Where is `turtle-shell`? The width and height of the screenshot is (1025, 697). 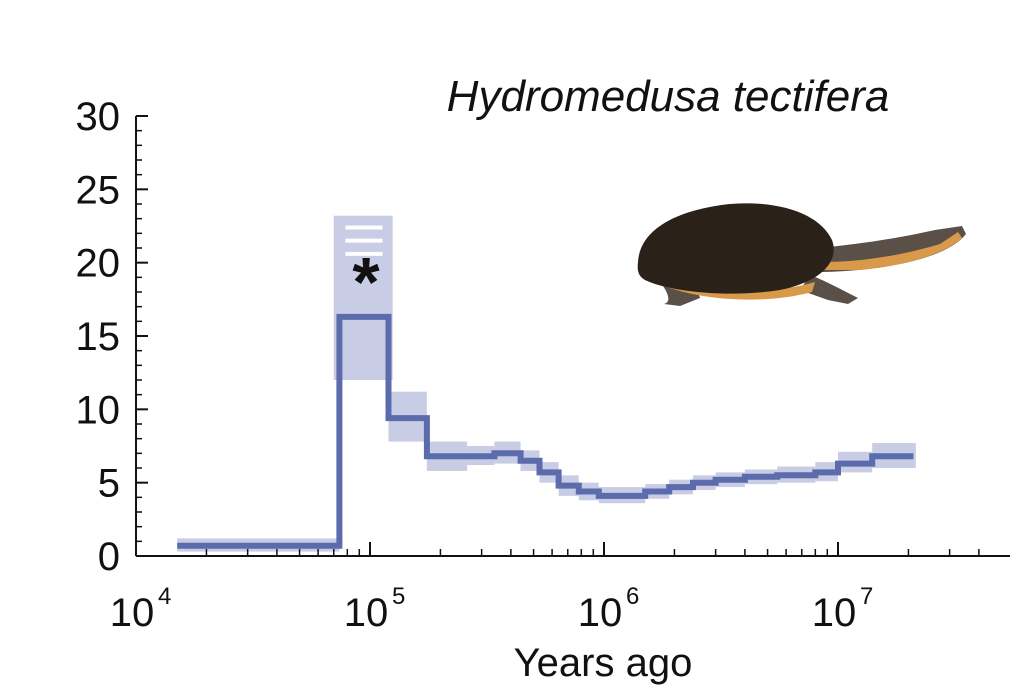
turtle-shell is located at coordinates (735, 248).